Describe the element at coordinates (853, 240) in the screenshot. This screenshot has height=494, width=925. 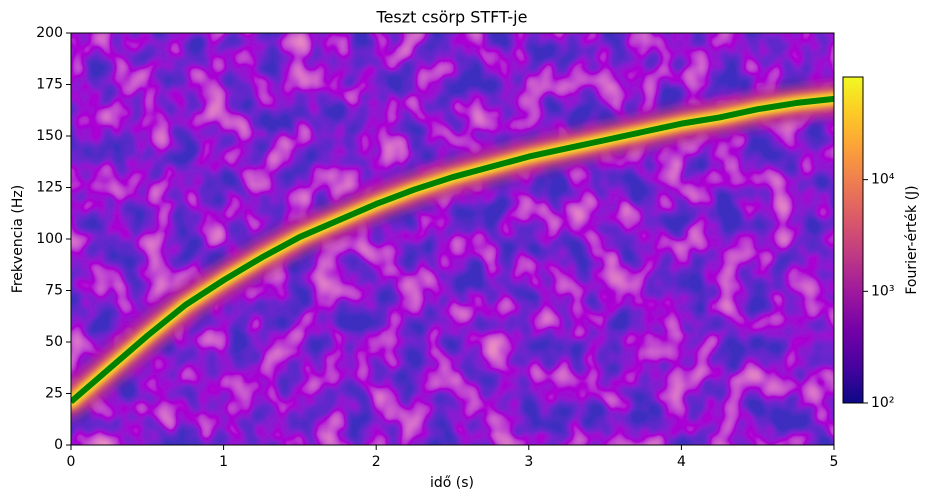
I see `colorbar` at that location.